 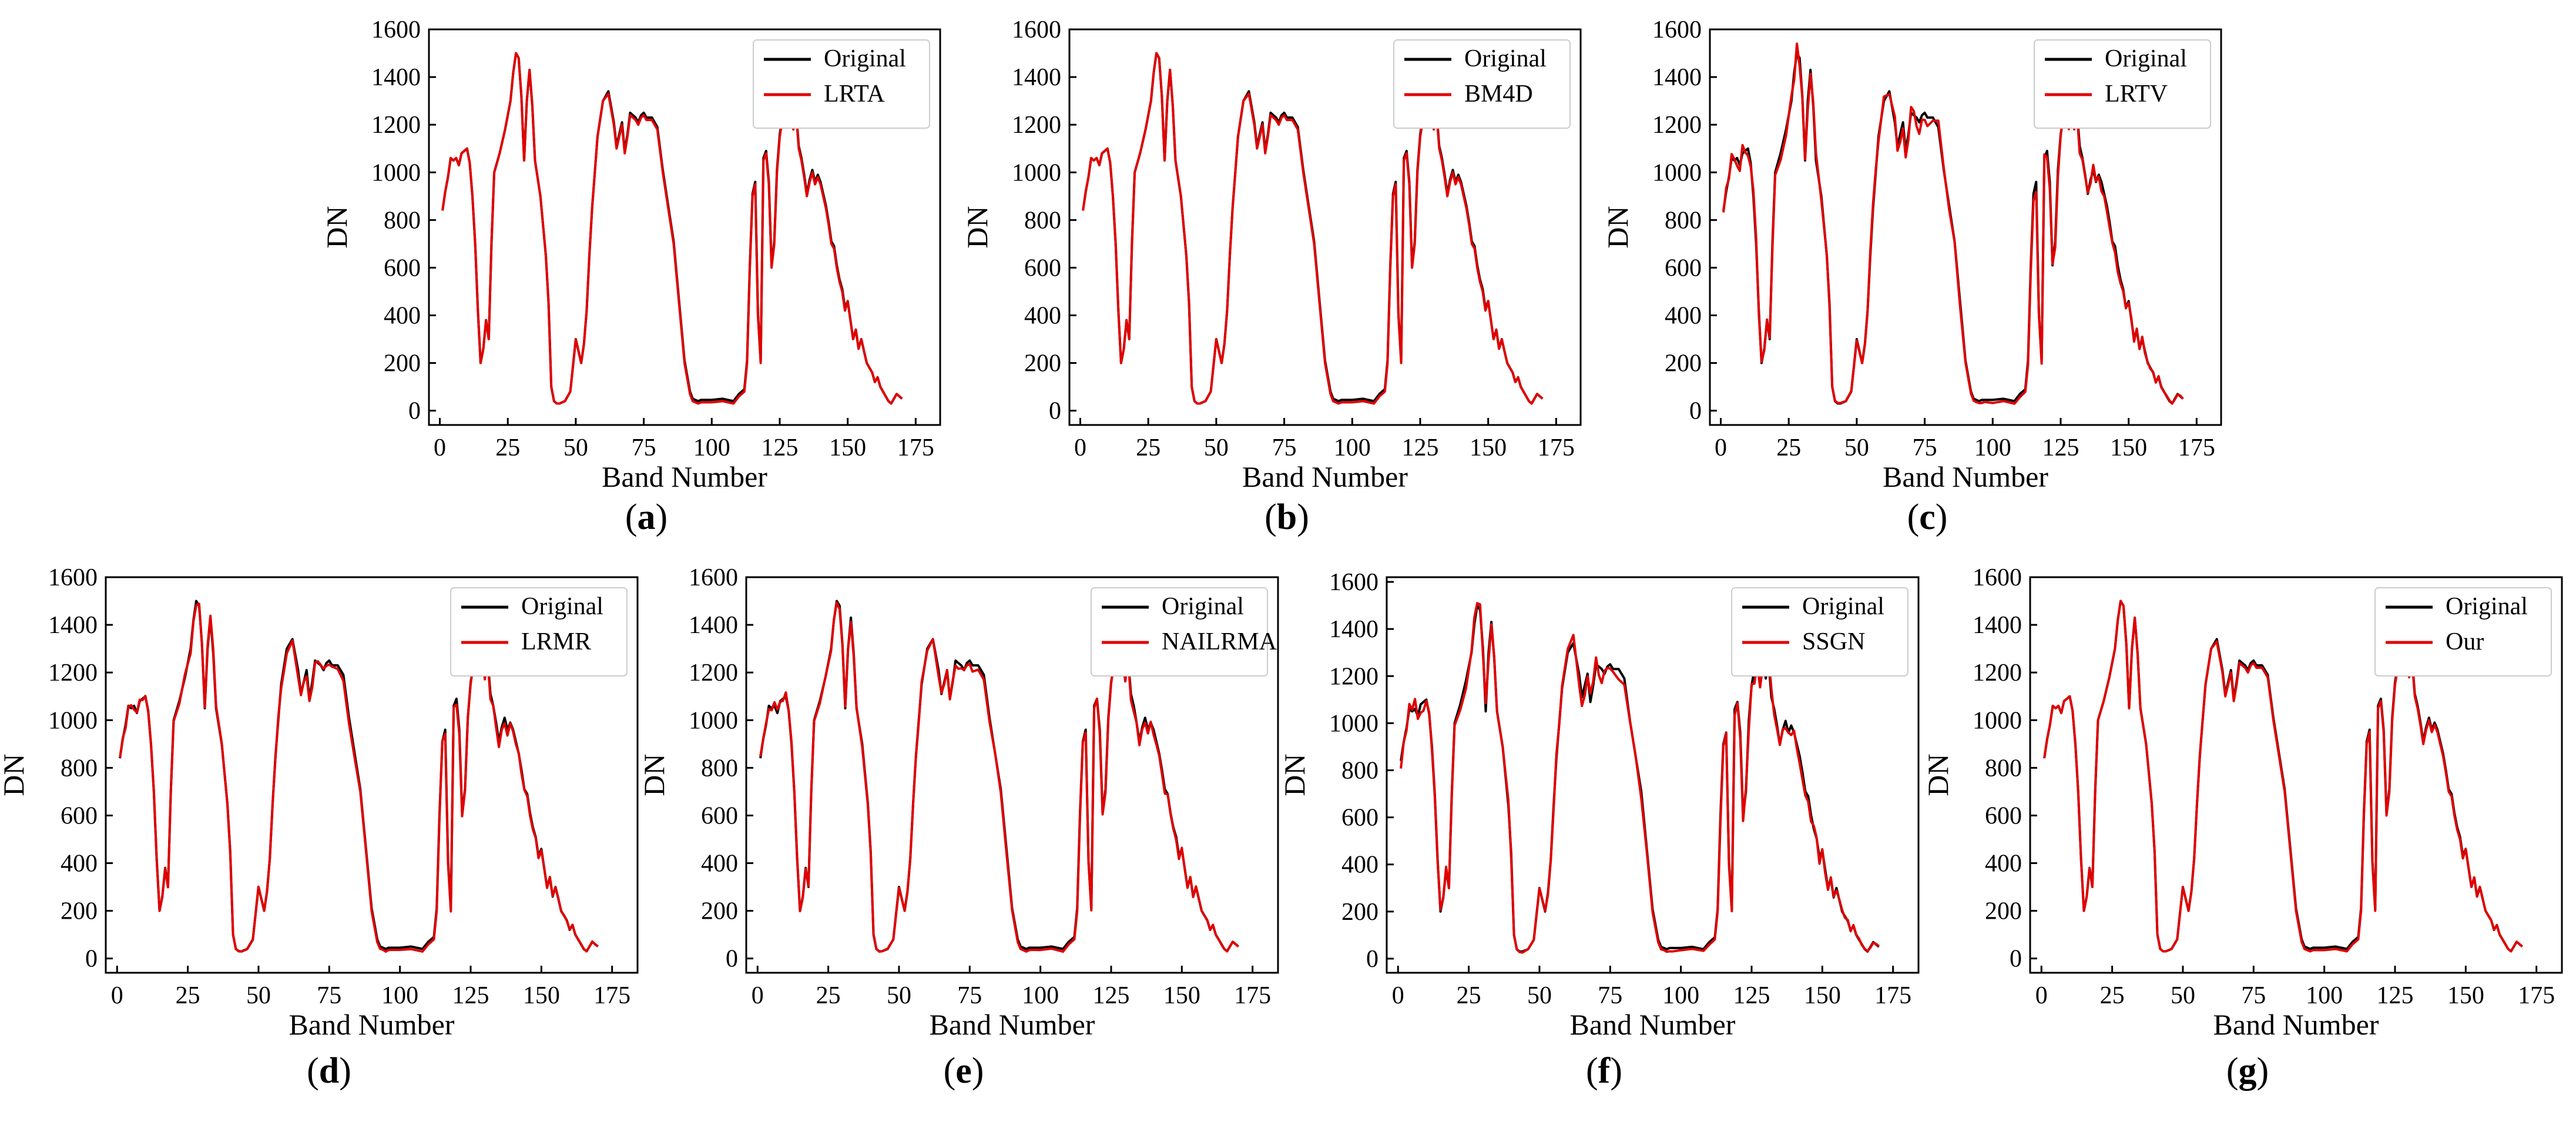 I want to click on panel-label: (c), so click(x=1928, y=517).